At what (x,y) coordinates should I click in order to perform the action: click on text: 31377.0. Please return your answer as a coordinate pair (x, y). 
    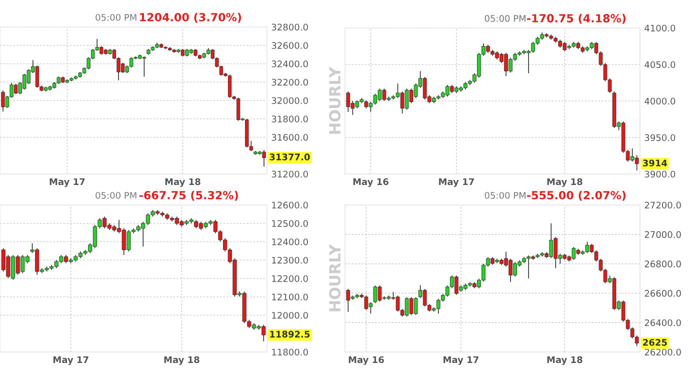
    Looking at the image, I should click on (290, 157).